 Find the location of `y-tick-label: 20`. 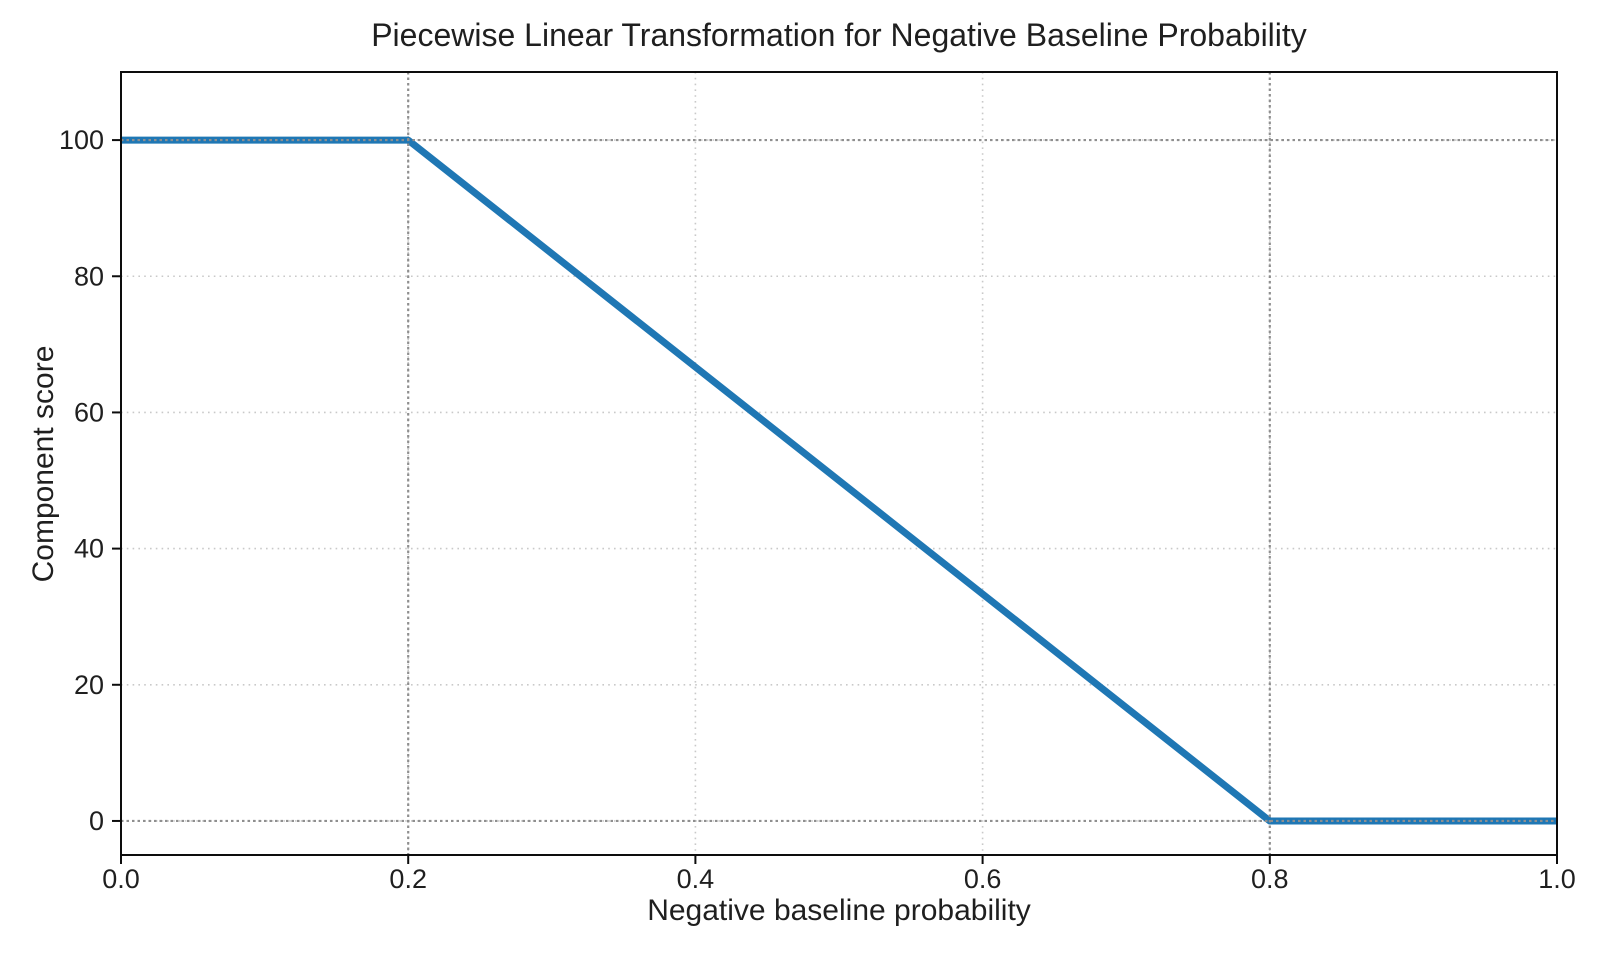

y-tick-label: 20 is located at coordinates (89, 685).